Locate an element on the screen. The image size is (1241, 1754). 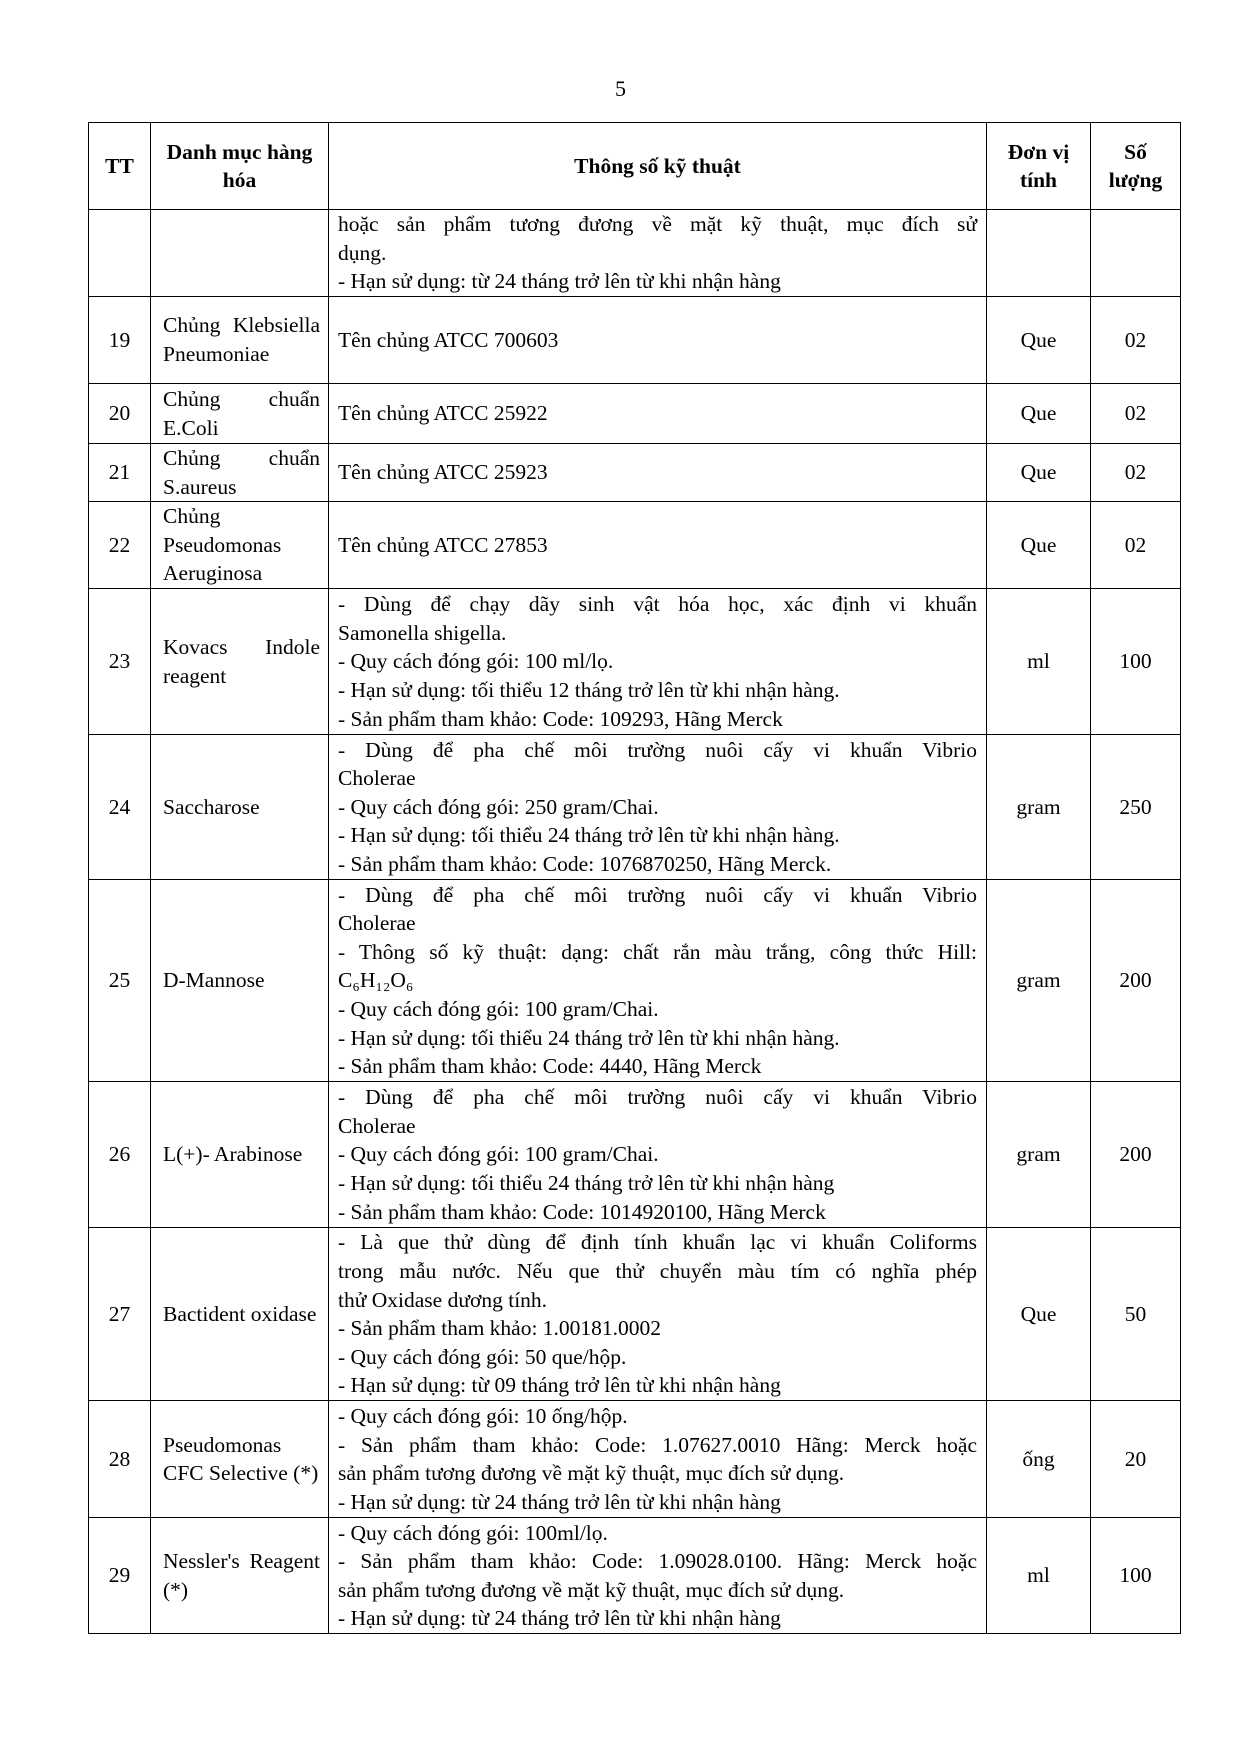
row-number: 28 is located at coordinates (119, 1459).